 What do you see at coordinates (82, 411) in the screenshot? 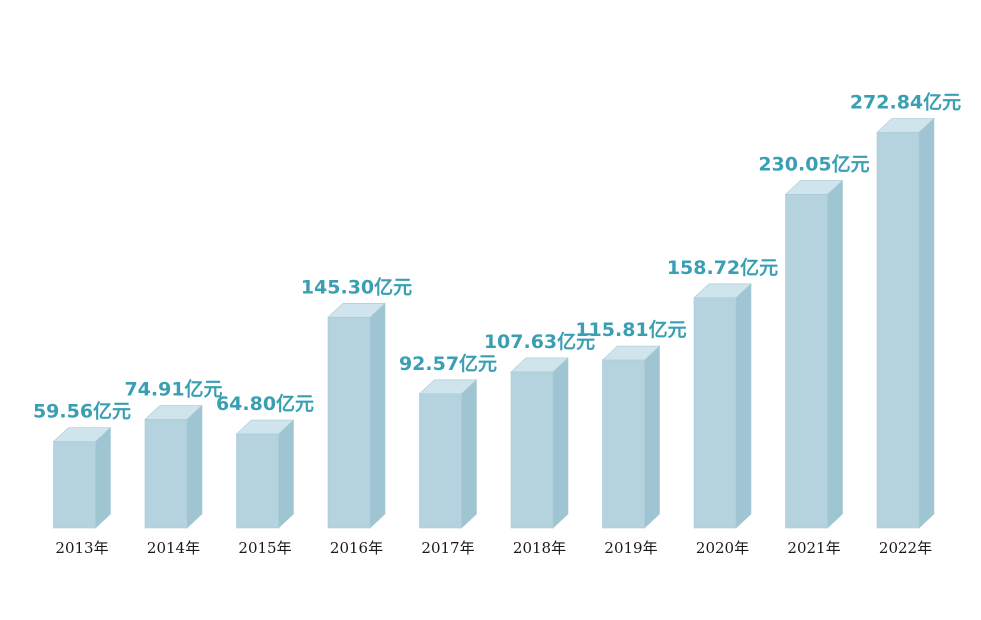
I see `value-label: 59.56亿元` at bounding box center [82, 411].